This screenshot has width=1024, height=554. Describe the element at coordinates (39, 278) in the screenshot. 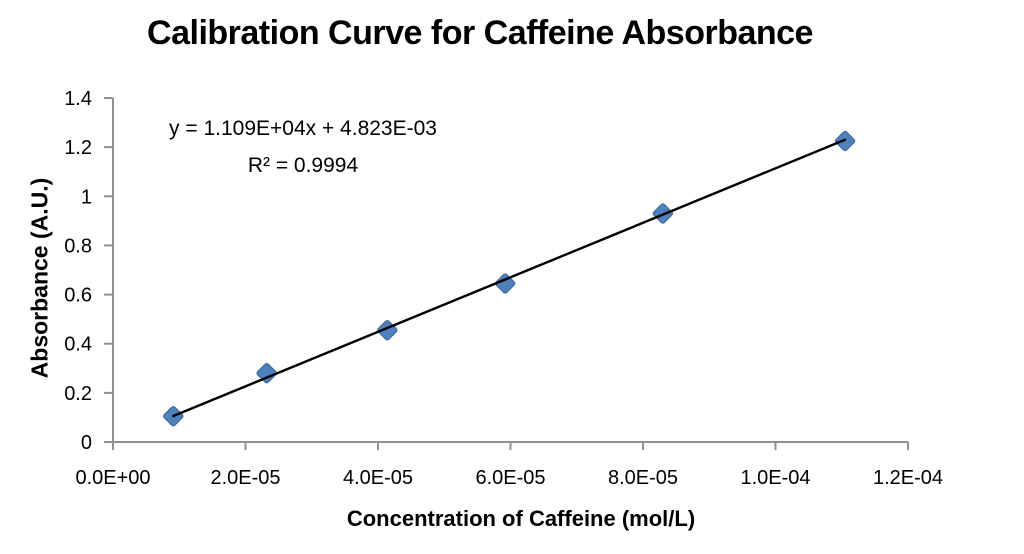

I see `y-axis-title: Absorbance (A.U.)` at that location.